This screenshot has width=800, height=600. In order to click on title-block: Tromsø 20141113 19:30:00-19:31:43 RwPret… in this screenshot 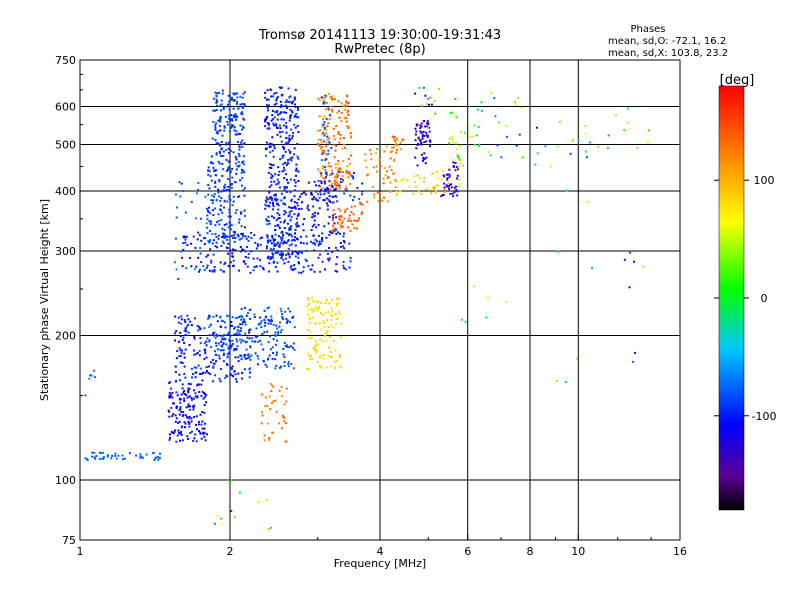, I will do `click(379, 42)`.